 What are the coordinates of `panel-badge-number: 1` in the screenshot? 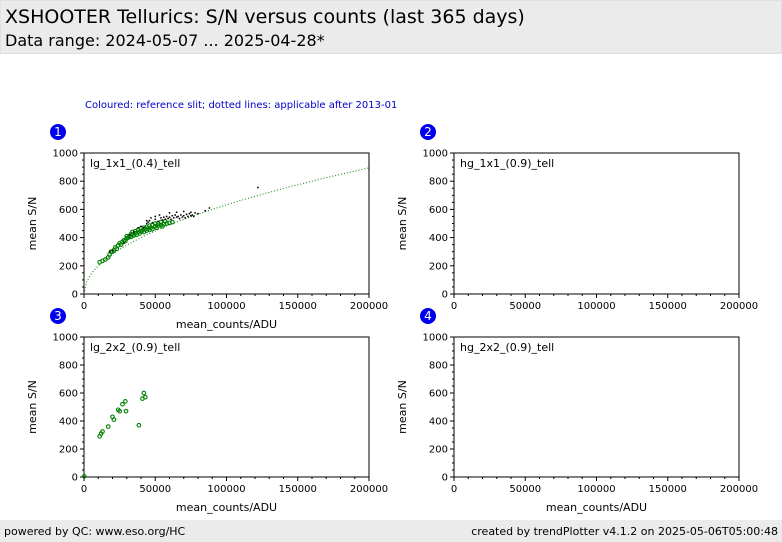 It's located at (58, 132).